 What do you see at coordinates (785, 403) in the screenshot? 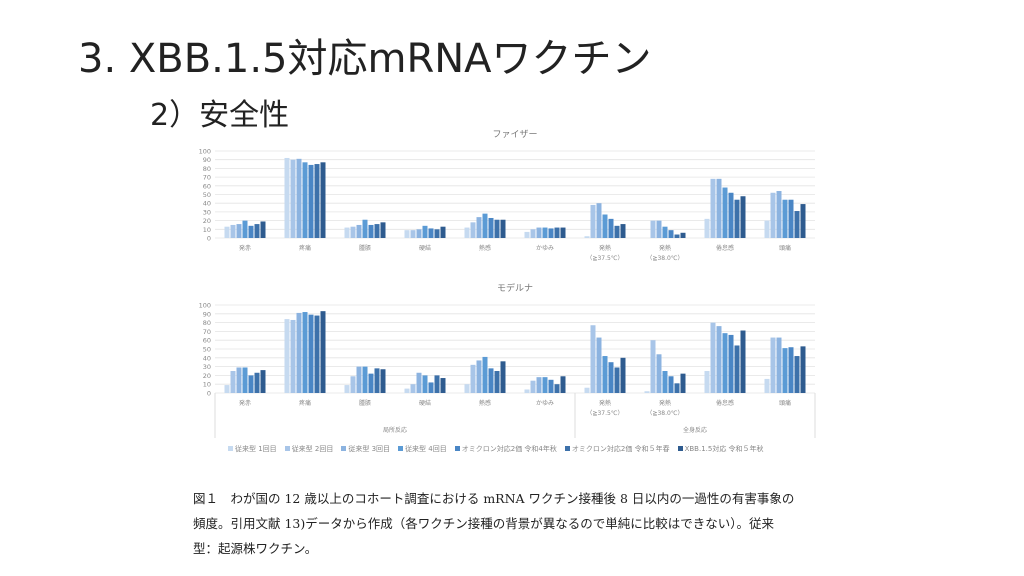
I see `x-tick-label: 頭痛` at bounding box center [785, 403].